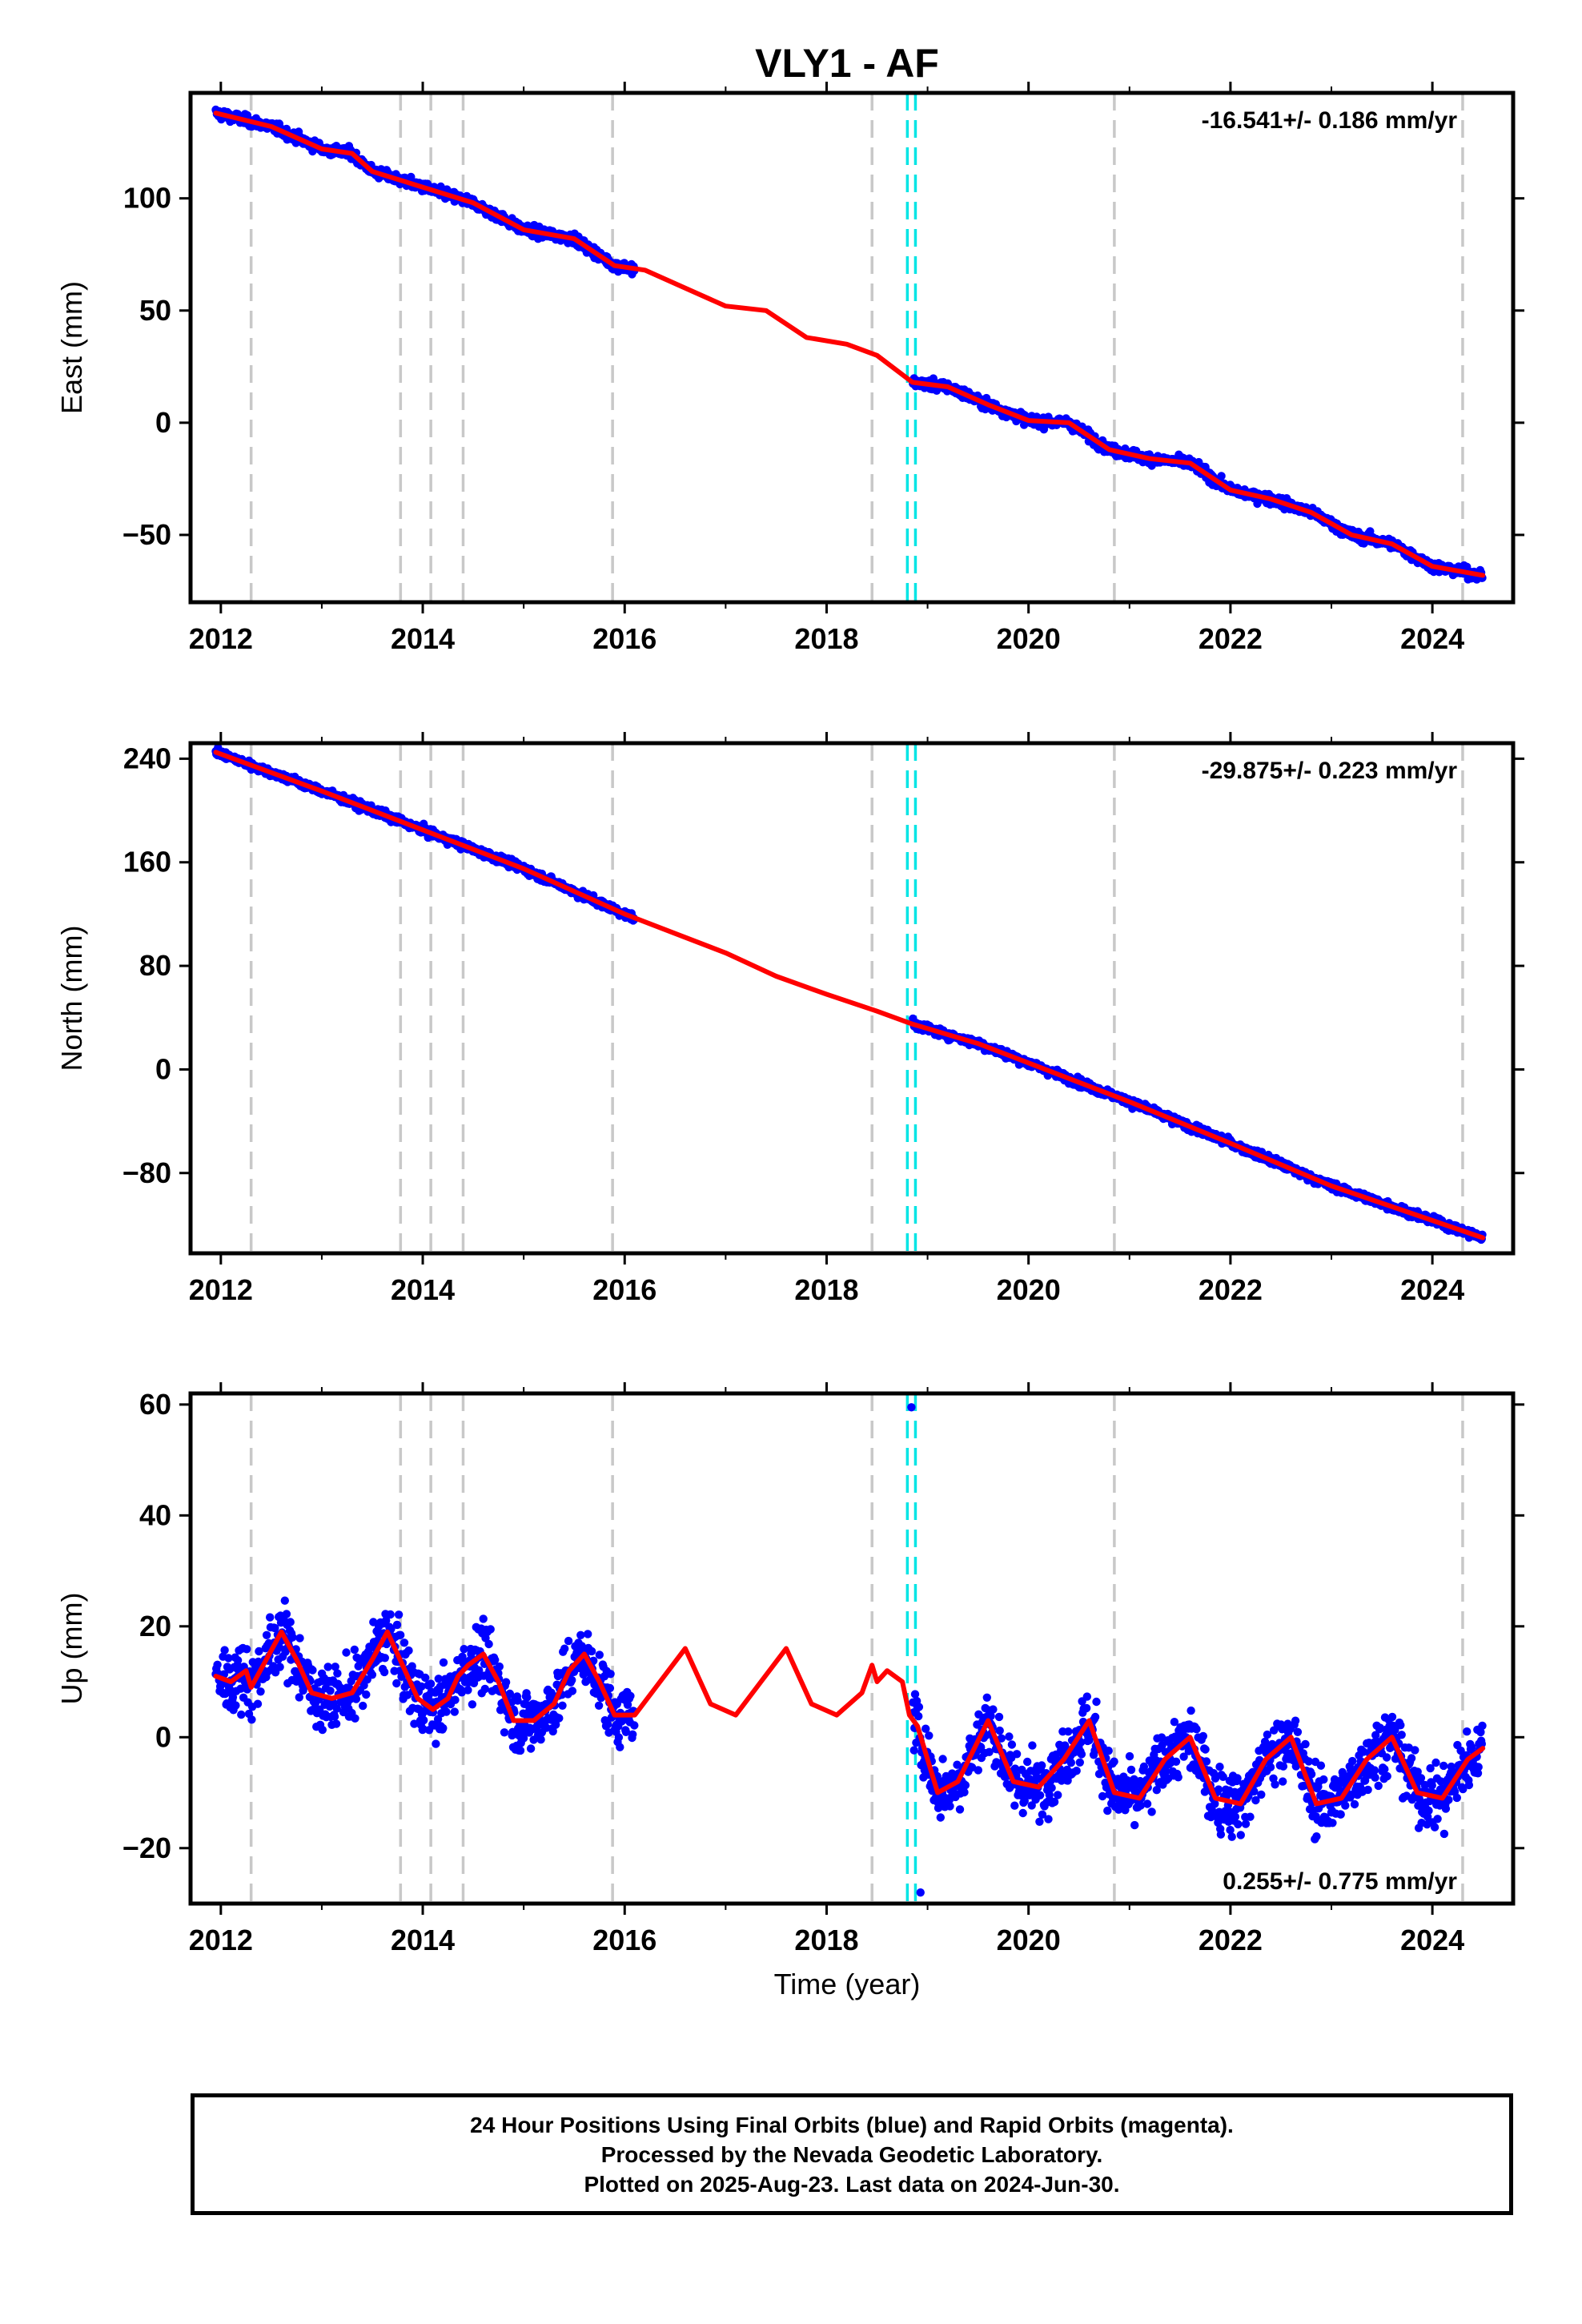  I want to click on y-tick-label: −80, so click(146, 1173).